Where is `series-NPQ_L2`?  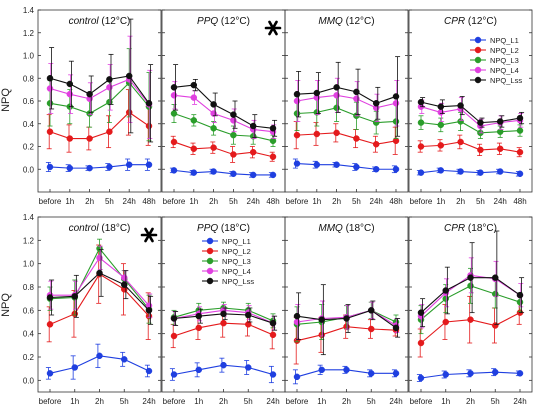 series-NPQ_L2 is located at coordinates (223, 329).